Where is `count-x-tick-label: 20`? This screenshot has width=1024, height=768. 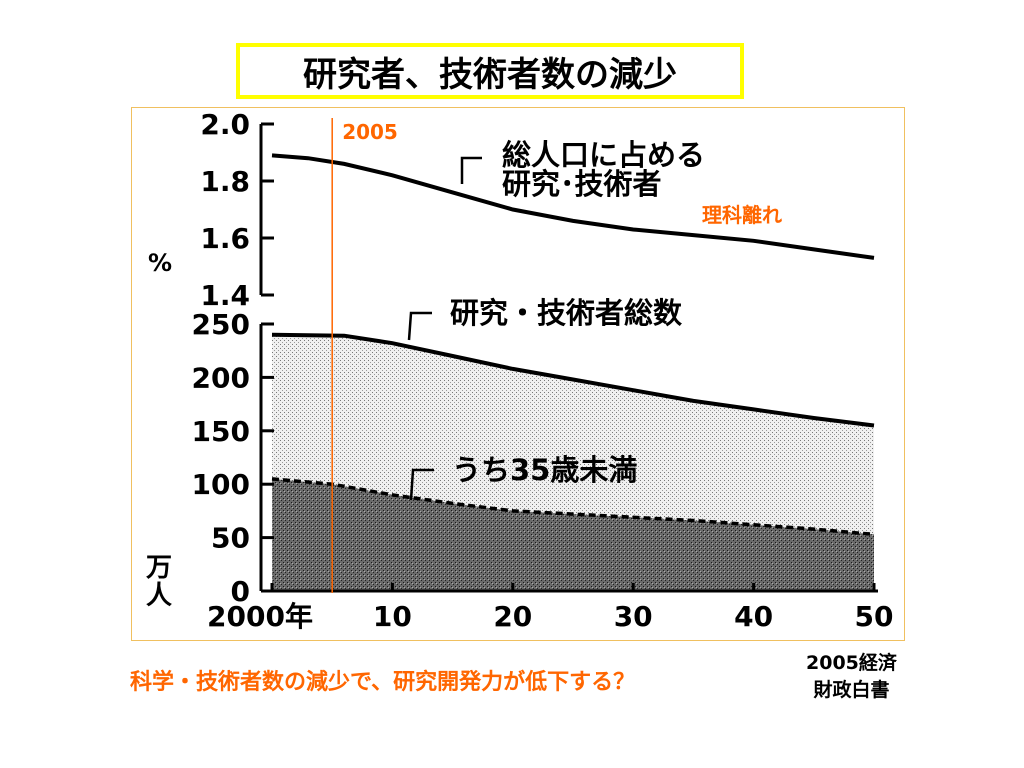 count-x-tick-label: 20 is located at coordinates (512, 616).